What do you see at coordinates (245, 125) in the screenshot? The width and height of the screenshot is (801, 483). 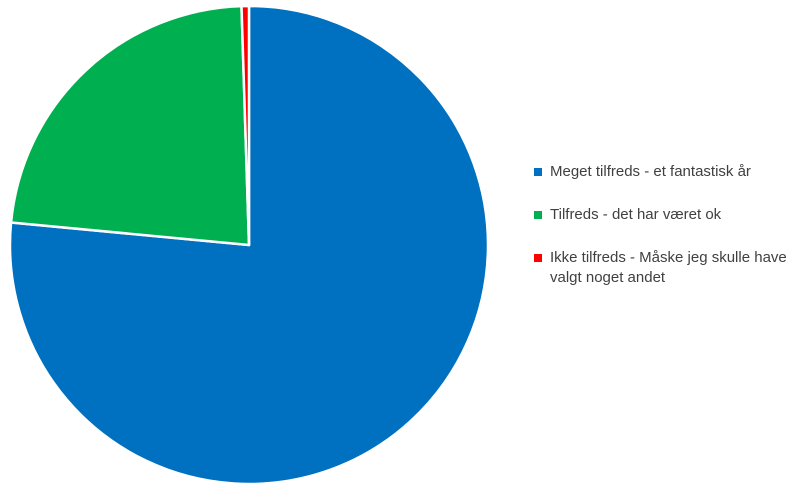 I see `pie-slice-ikke-tilfreds` at bounding box center [245, 125].